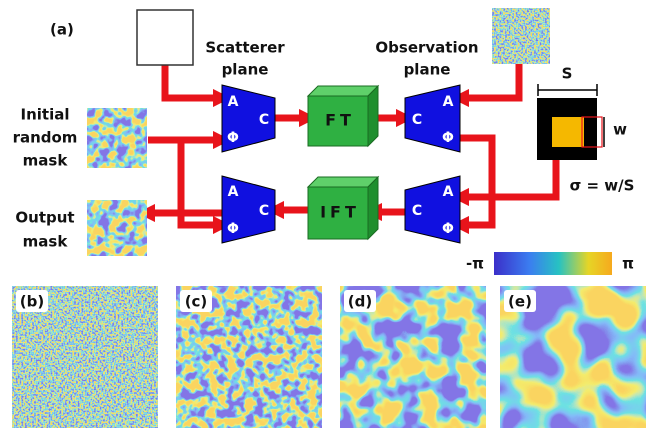 The image size is (661, 434). What do you see at coordinates (245, 70) in the screenshot?
I see `scatterer-label: plane` at bounding box center [245, 70].